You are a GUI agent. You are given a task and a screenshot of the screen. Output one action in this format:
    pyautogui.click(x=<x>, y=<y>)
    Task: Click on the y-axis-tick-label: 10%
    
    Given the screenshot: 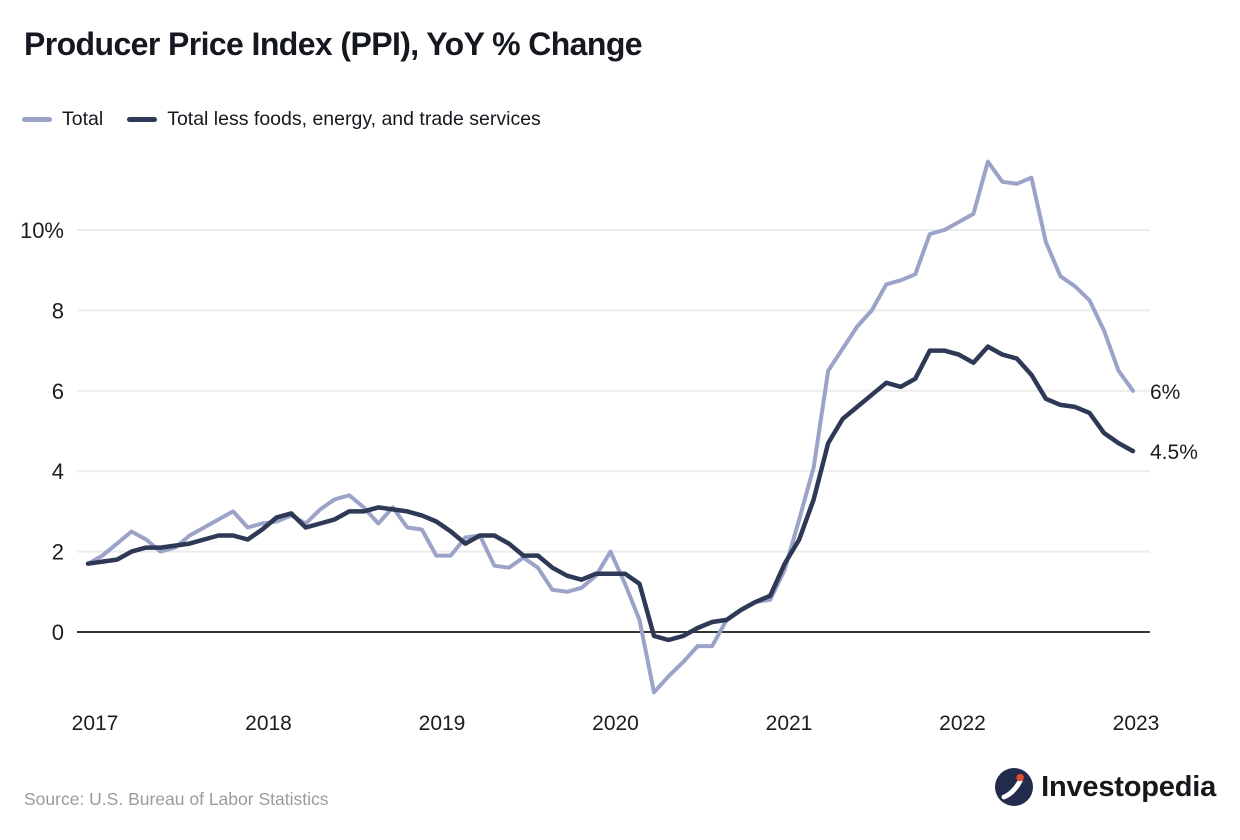 What is the action you would take?
    pyautogui.click(x=42, y=230)
    